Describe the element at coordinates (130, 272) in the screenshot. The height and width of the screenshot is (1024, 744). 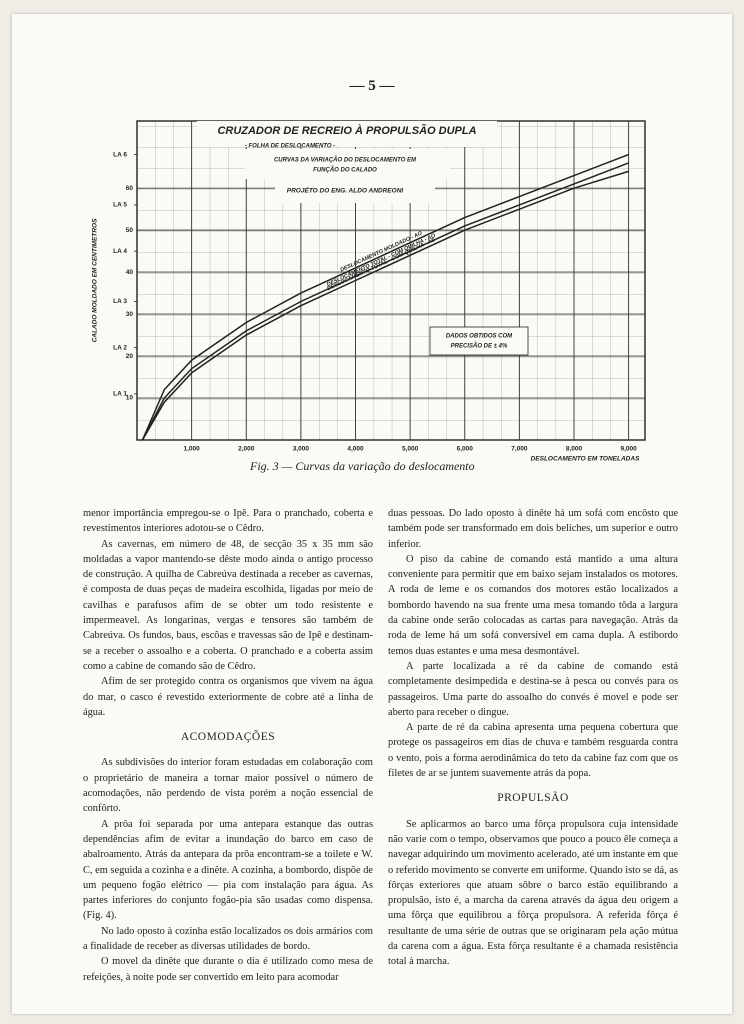
I see `y-tick-label: 40` at that location.